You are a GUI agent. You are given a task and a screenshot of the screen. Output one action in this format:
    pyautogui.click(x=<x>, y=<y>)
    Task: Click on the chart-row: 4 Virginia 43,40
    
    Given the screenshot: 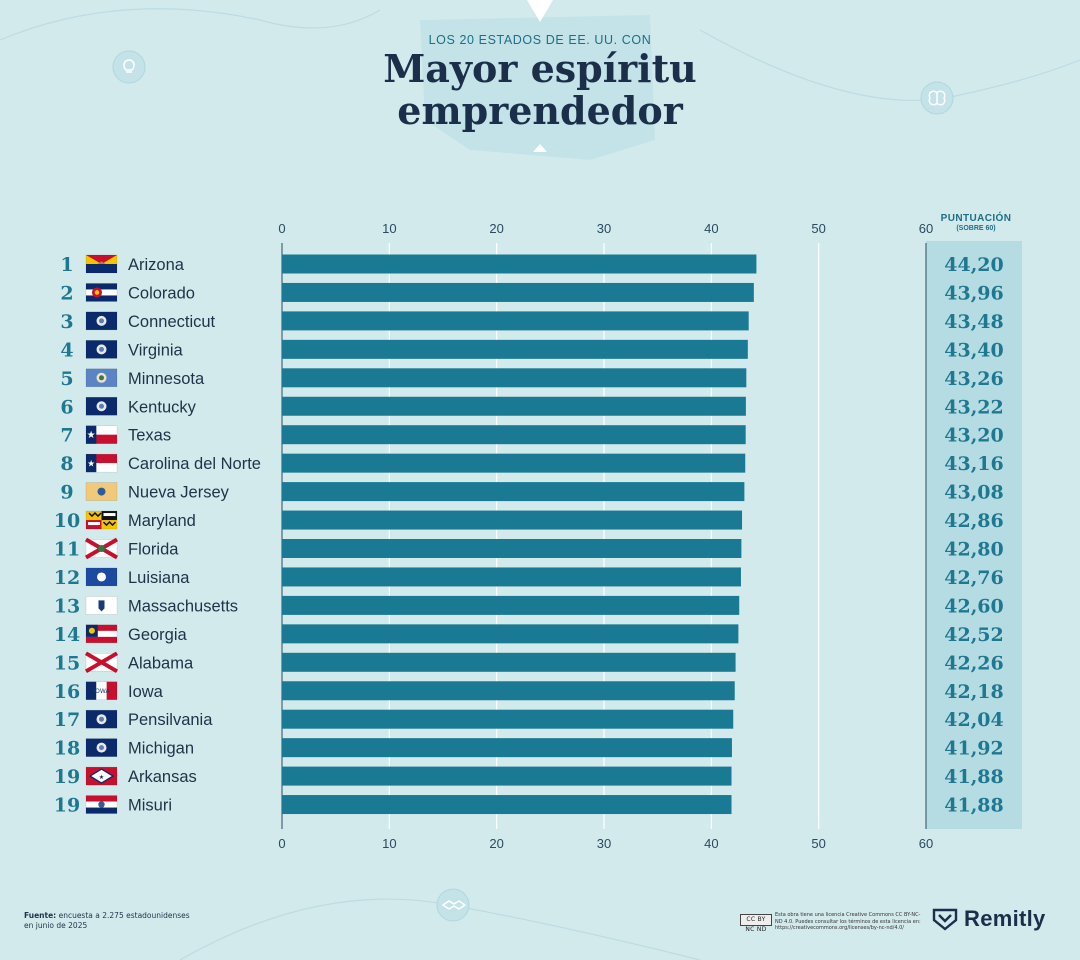 What is the action you would take?
    pyautogui.click(x=531, y=350)
    